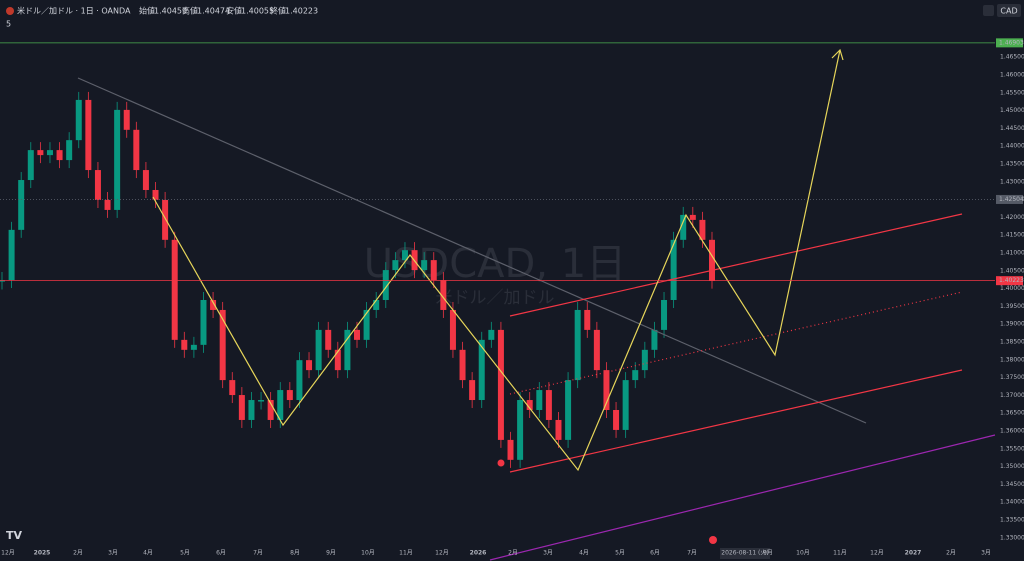  I want to click on x-tick-label: 10月, so click(803, 553).